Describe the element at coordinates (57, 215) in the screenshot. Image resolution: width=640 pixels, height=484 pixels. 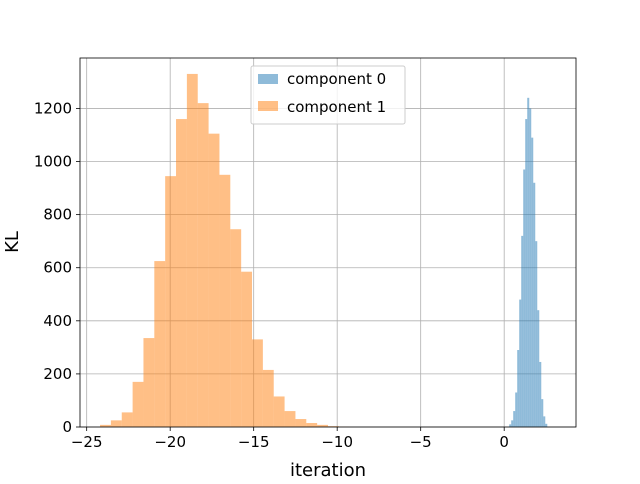
I see `y-tick-label: 800` at that location.